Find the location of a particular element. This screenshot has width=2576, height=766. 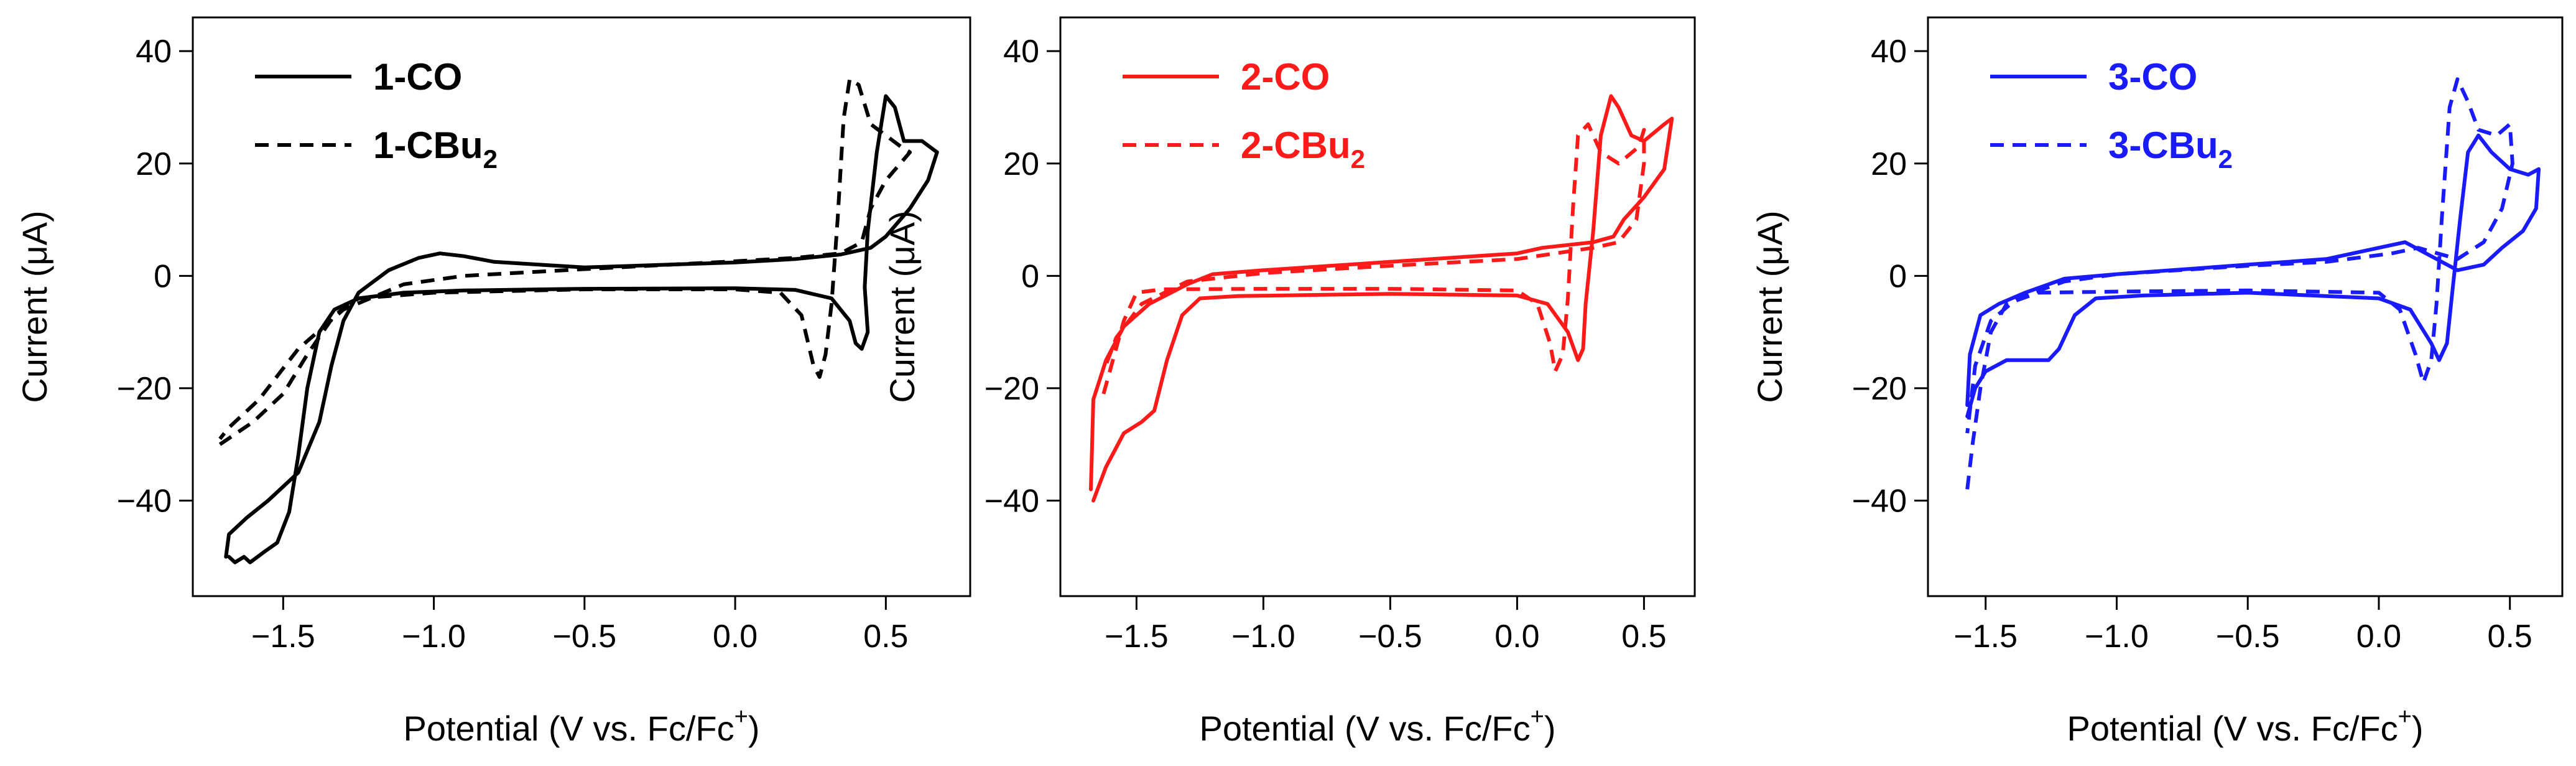

series-line-3-CBu2 is located at coordinates (2240, 284).